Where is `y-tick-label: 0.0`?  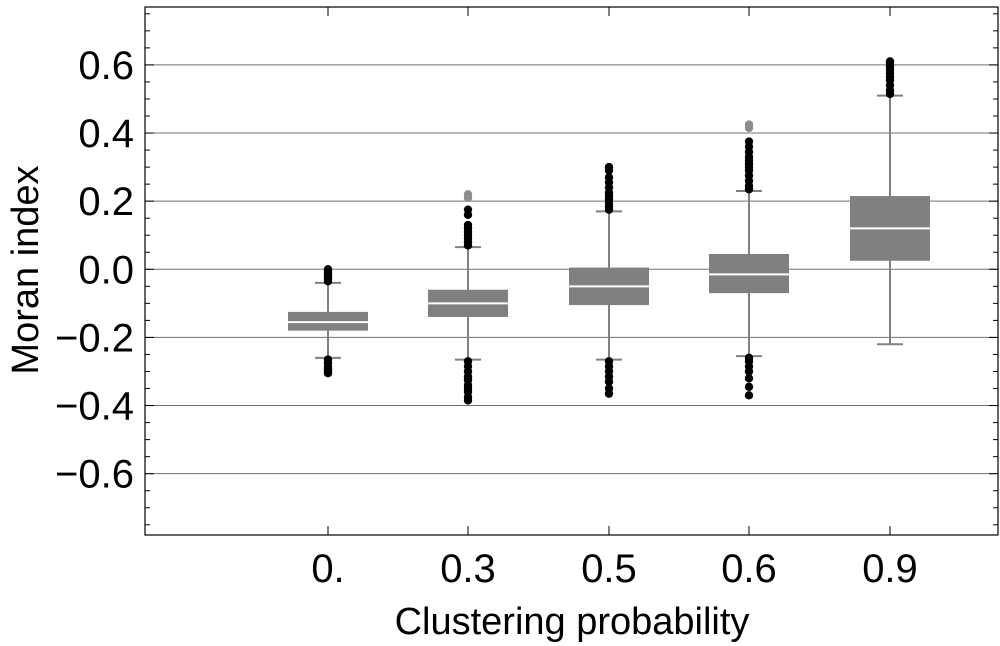
y-tick-label: 0.0 is located at coordinates (106, 270).